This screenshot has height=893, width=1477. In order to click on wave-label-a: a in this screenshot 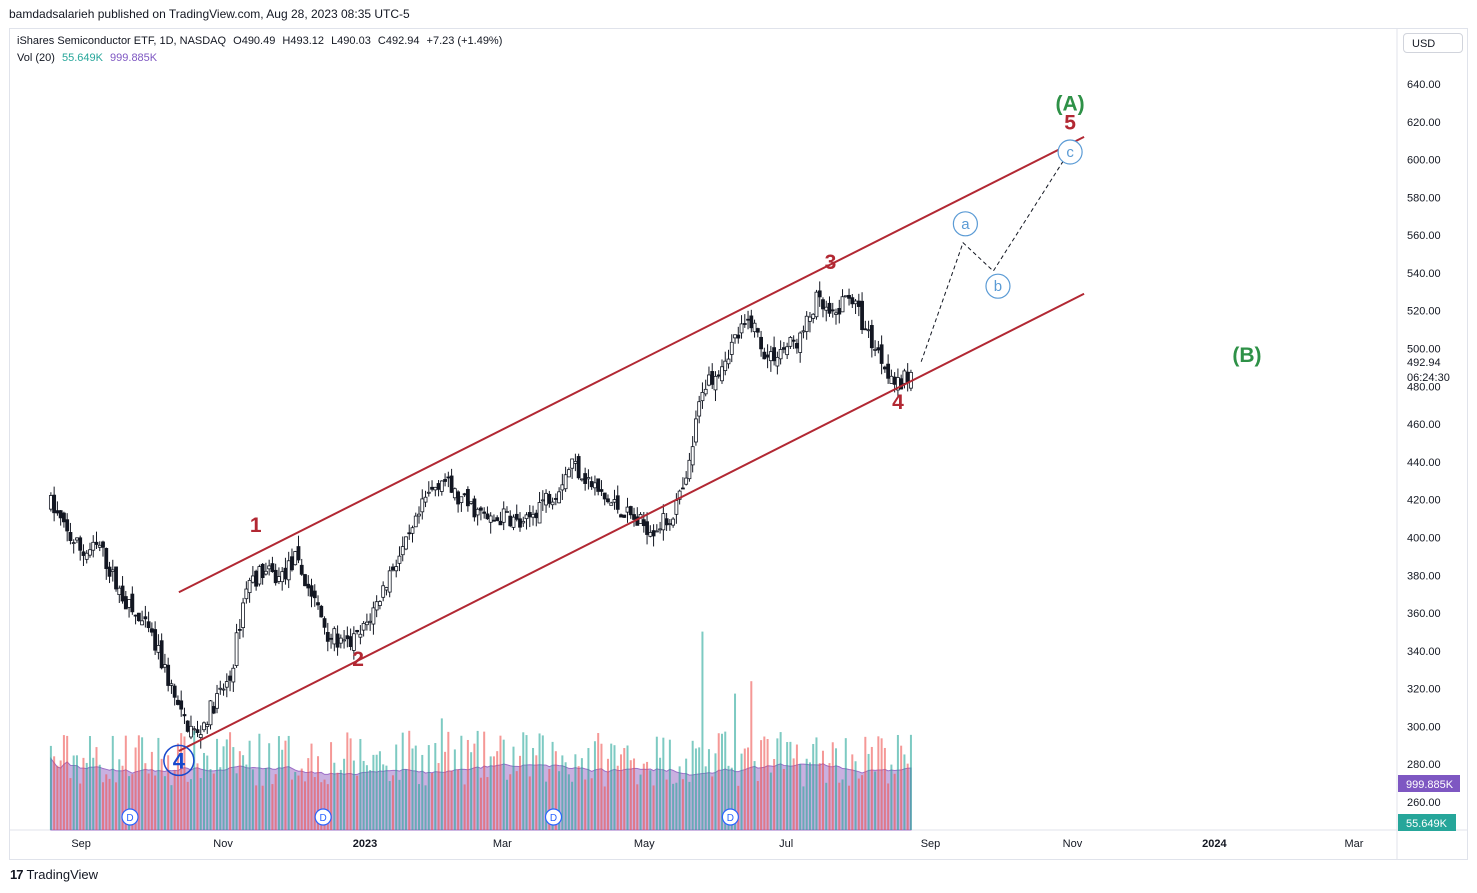, I will do `click(965, 224)`.